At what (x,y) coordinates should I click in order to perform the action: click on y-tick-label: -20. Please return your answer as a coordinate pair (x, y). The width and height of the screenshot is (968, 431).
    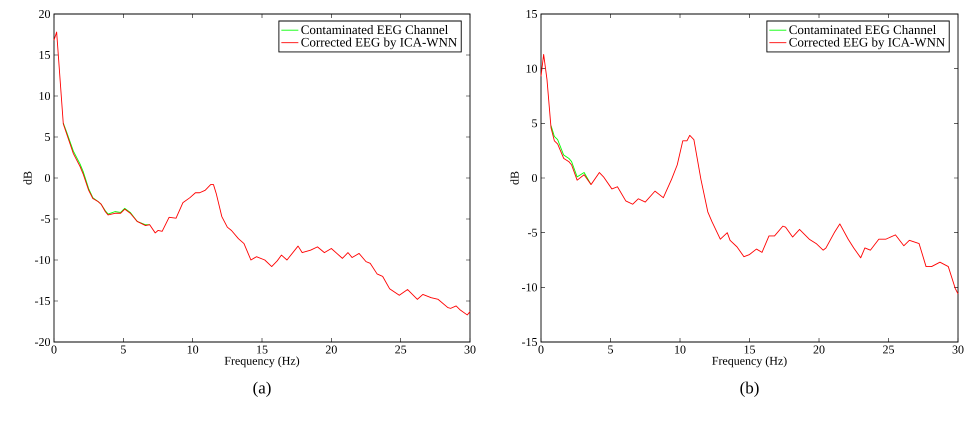
    Looking at the image, I should click on (42, 342).